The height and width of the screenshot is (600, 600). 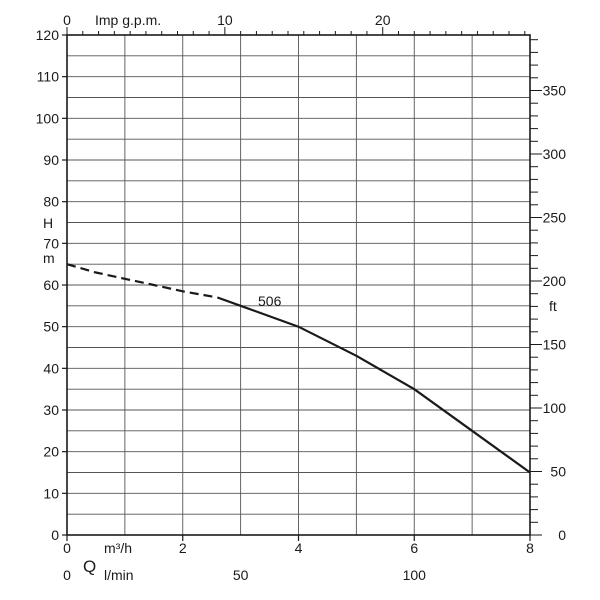 What do you see at coordinates (67, 20) in the screenshot?
I see `x-top-tick-label: 0` at bounding box center [67, 20].